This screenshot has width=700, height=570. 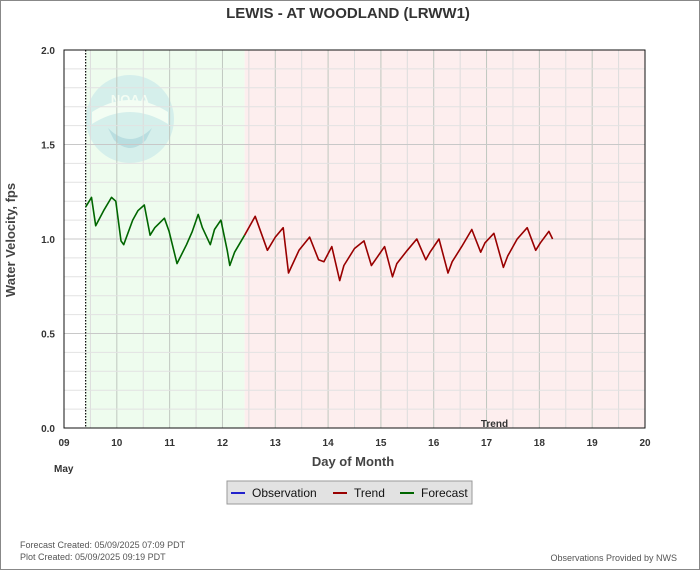 I want to click on noaa-logo-wave, so click(x=130, y=112).